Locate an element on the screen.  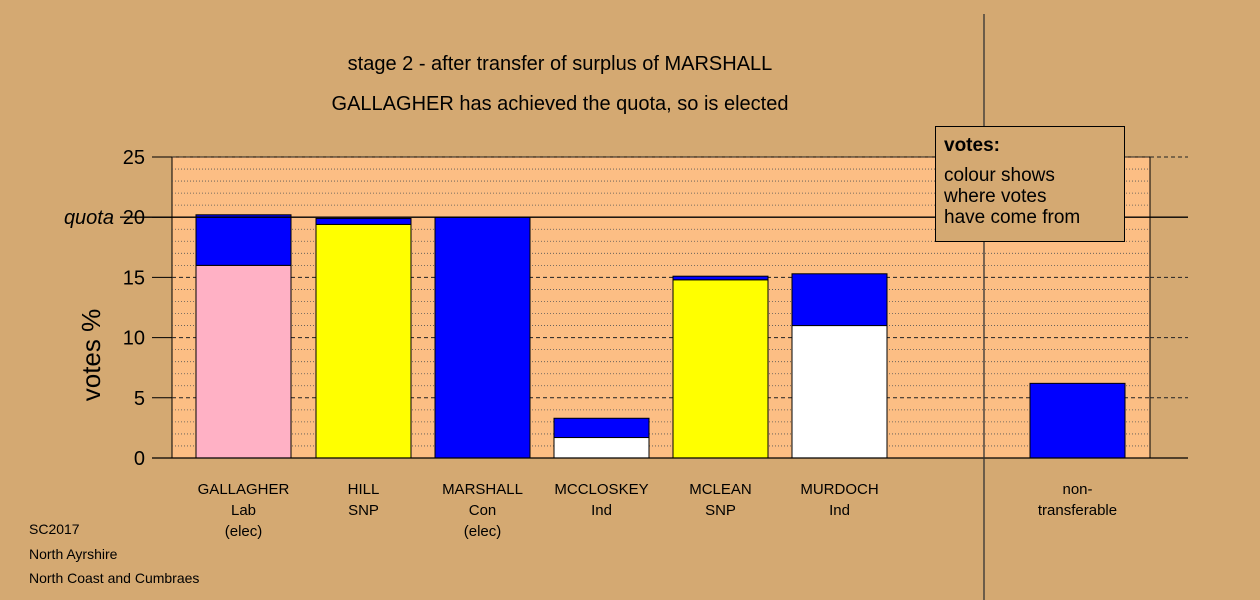
footer-council: North Ayrshire is located at coordinates (73, 554).